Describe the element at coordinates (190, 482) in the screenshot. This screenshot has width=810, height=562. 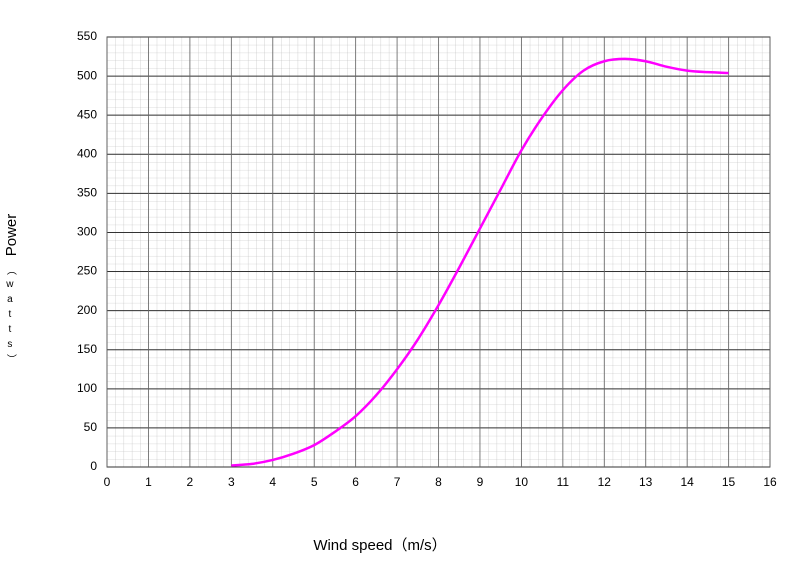
I see `x-tick-label: 2` at that location.